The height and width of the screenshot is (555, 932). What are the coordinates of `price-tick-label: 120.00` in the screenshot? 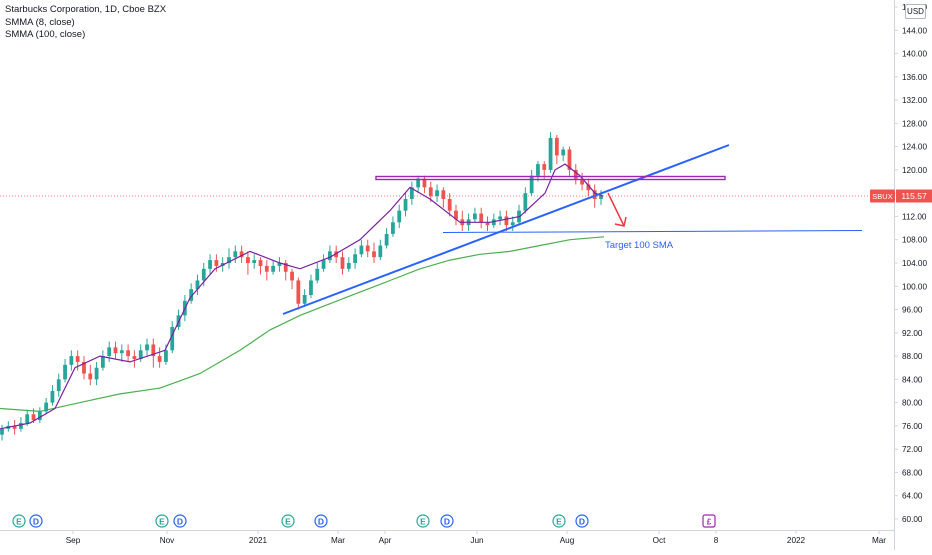 It's located at (914, 170).